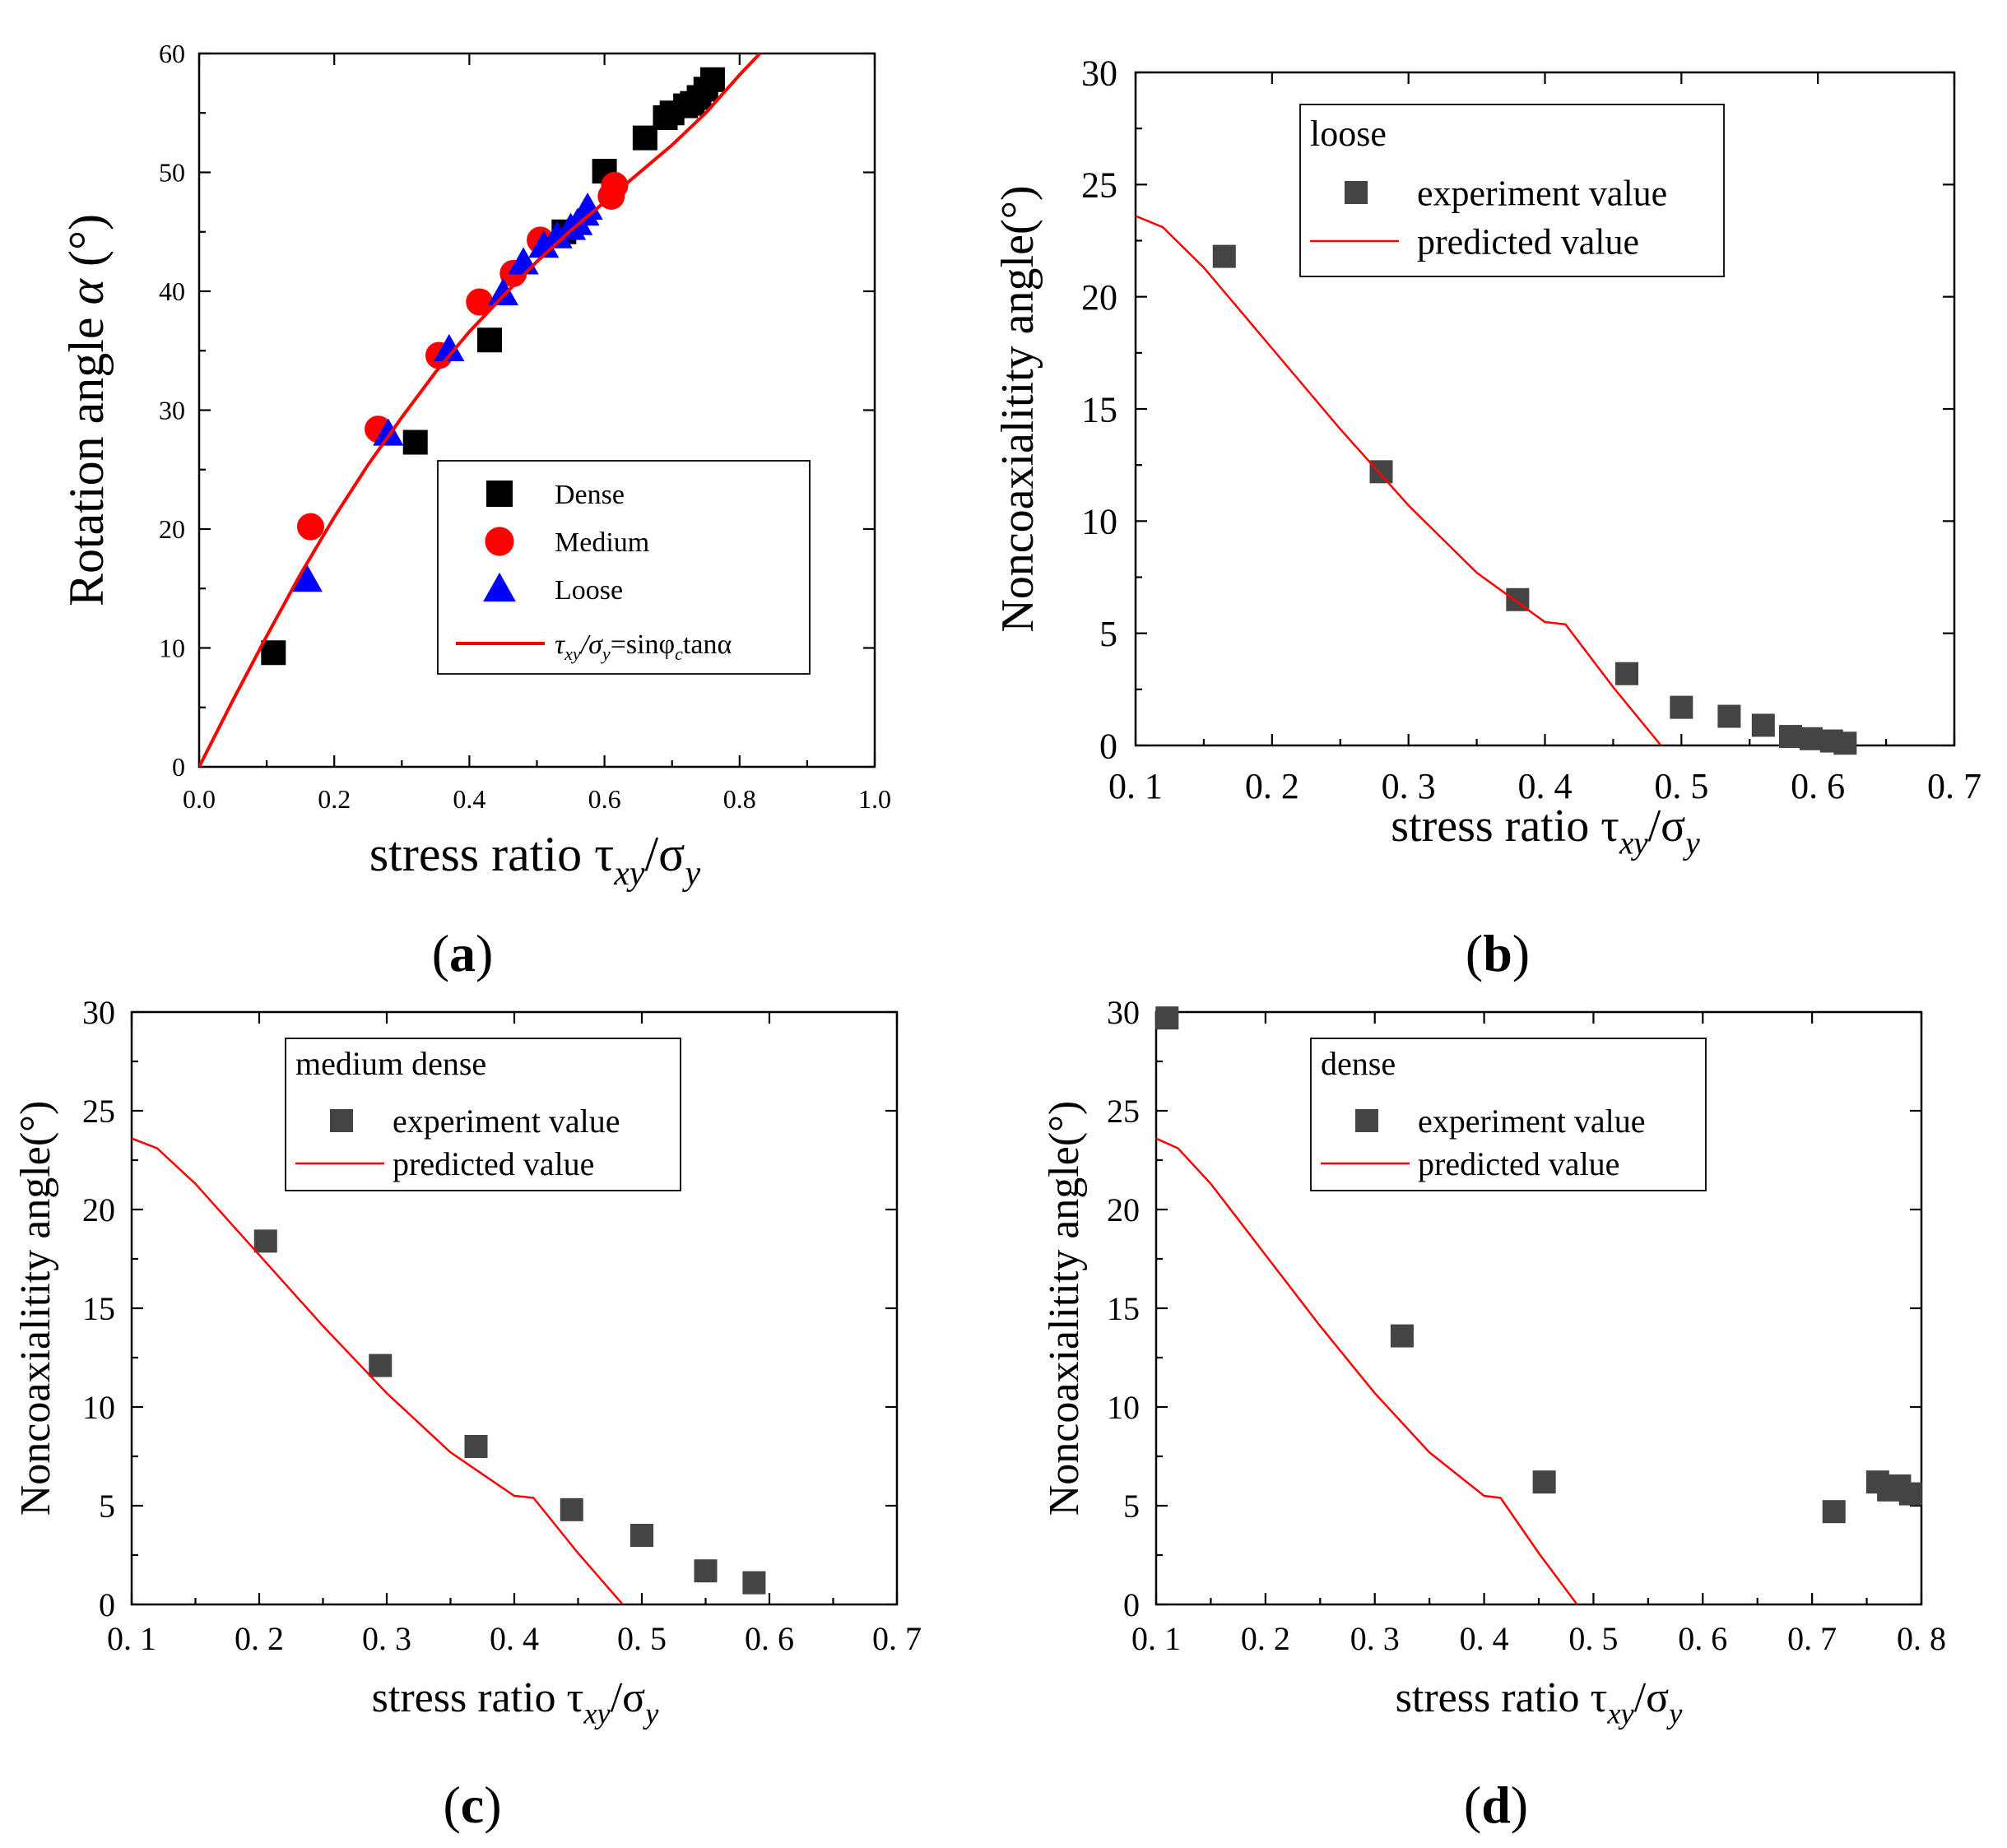 This screenshot has width=2007, height=1848. What do you see at coordinates (624, 567) in the screenshot?
I see `legend: Dense Medium Loose τxy/σy=sinφctanα` at bounding box center [624, 567].